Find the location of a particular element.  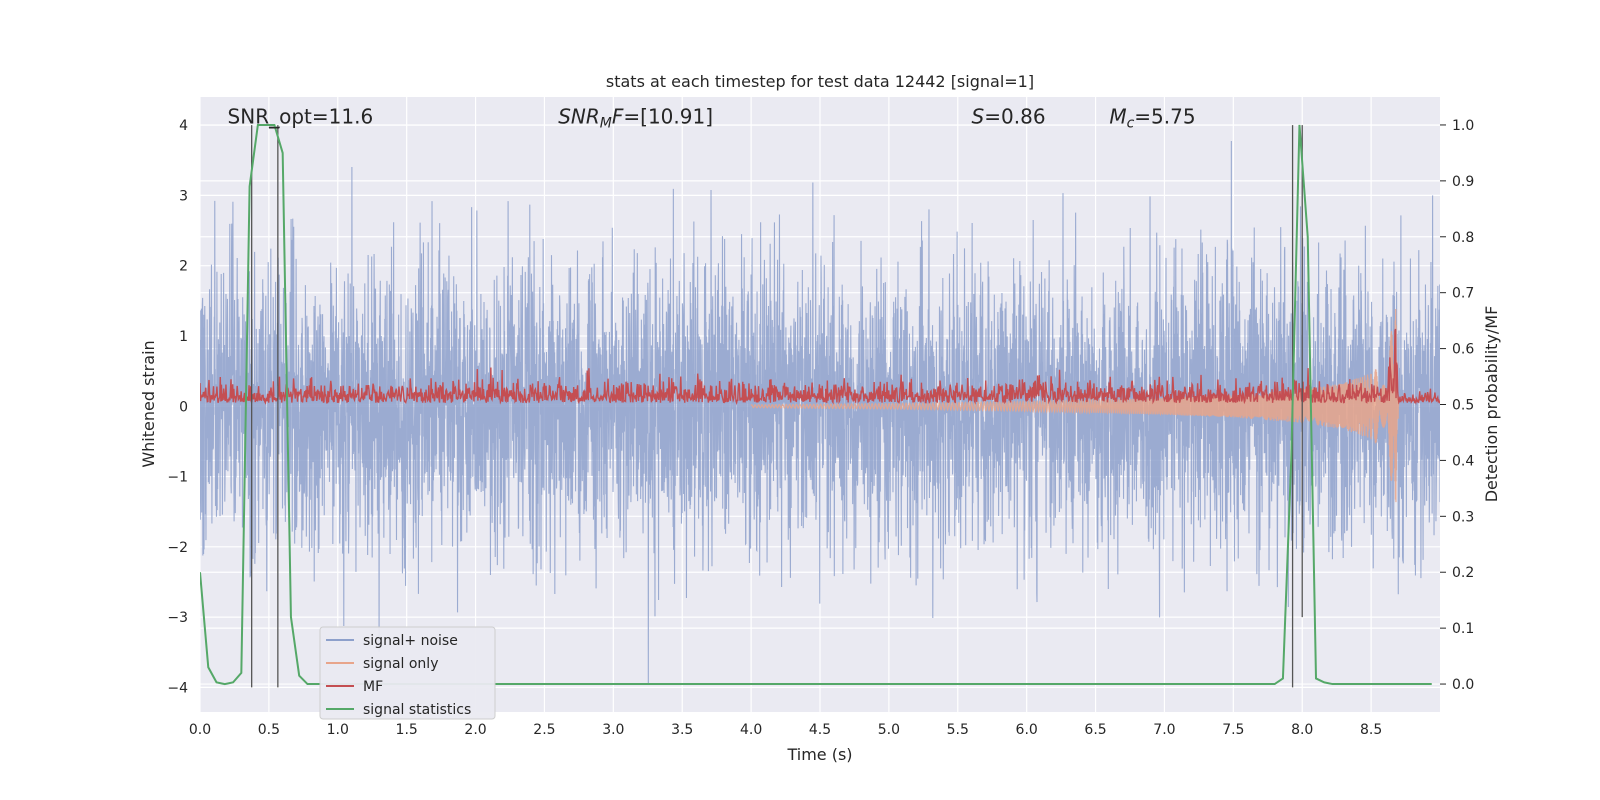

series-signal-only is located at coordinates (1075, 406).